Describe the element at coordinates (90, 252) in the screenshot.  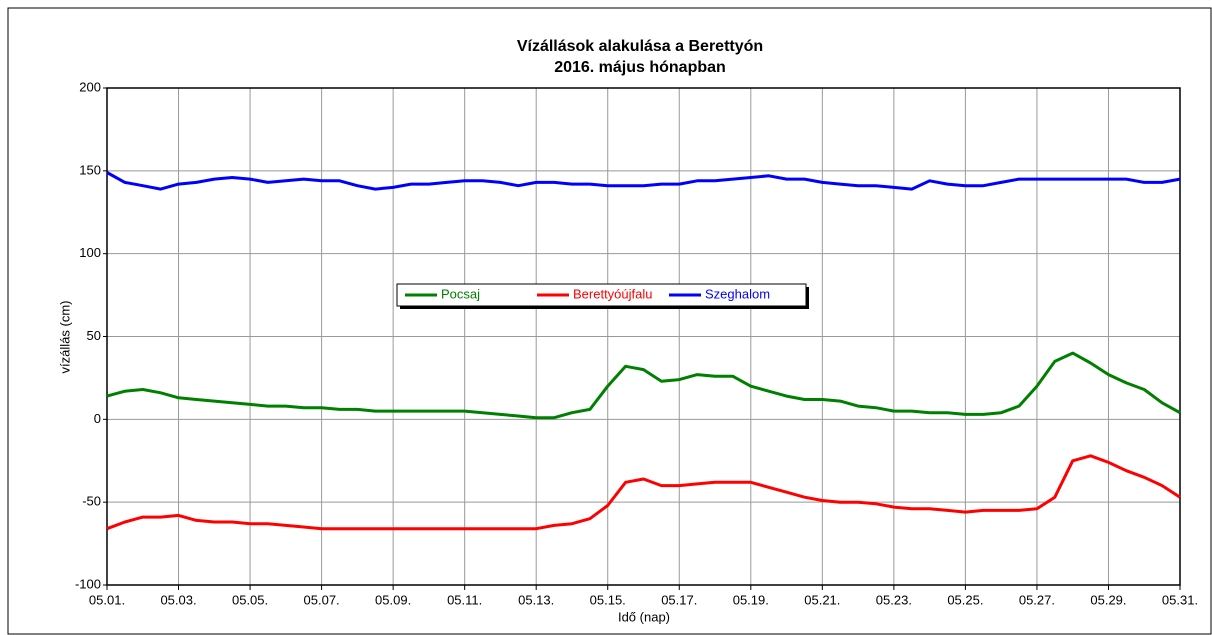
I see `y-tick-label: 100` at that location.